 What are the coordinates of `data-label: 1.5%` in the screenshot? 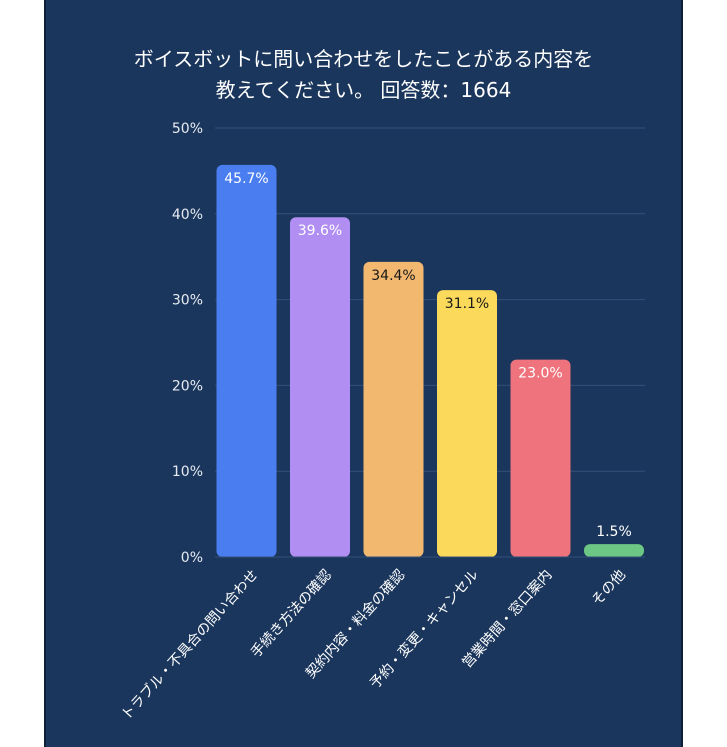 It's located at (614, 532).